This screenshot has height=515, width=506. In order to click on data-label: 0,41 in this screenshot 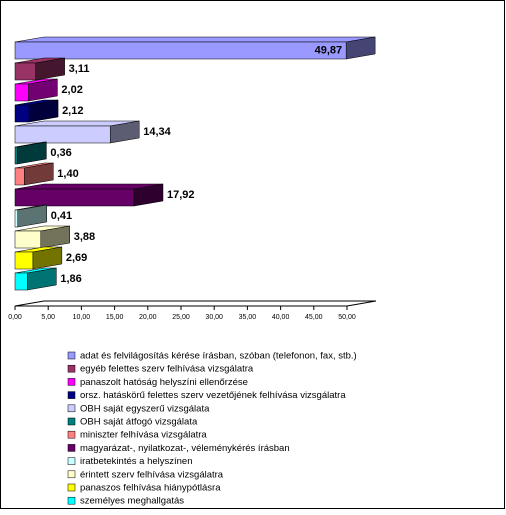, I will do `click(61, 216)`.